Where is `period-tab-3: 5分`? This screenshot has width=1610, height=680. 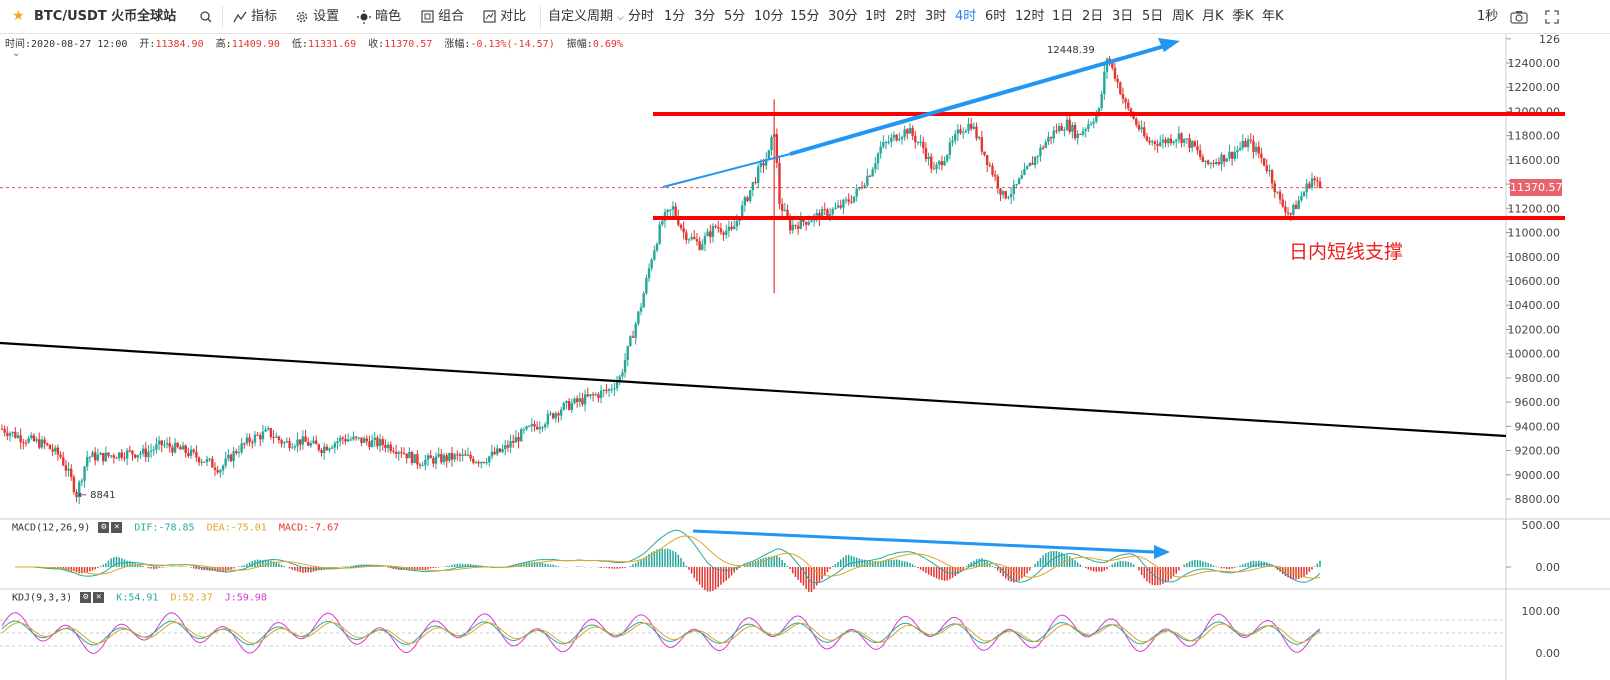 period-tab-3: 5分 is located at coordinates (735, 16).